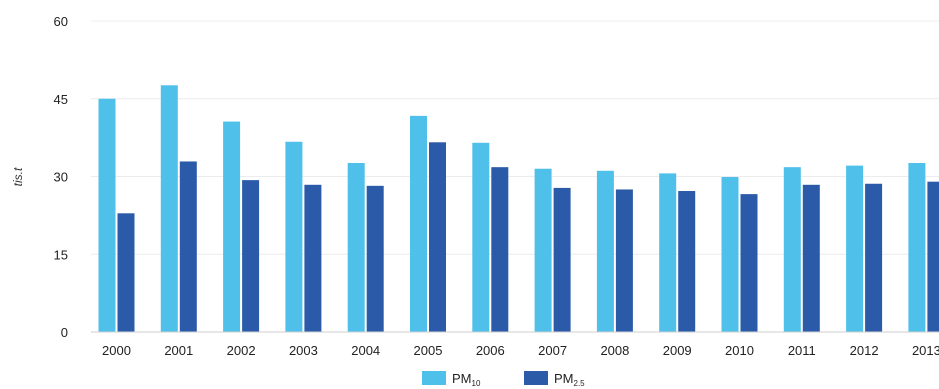  Describe the element at coordinates (64, 332) in the screenshot. I see `y-tick-label: 0` at that location.